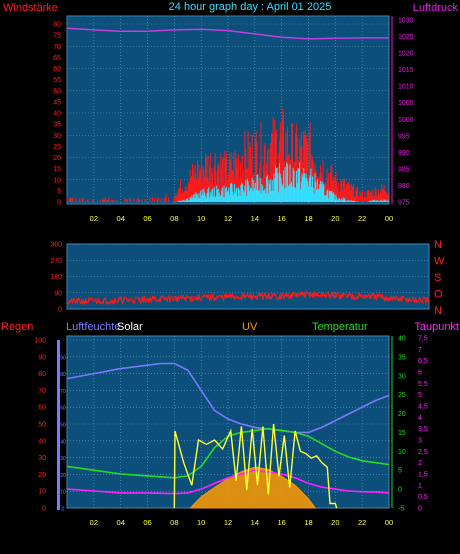 The image size is (460, 554). Describe the element at coordinates (402, 395) in the screenshot. I see `temperature-tick-label: 25` at that location.